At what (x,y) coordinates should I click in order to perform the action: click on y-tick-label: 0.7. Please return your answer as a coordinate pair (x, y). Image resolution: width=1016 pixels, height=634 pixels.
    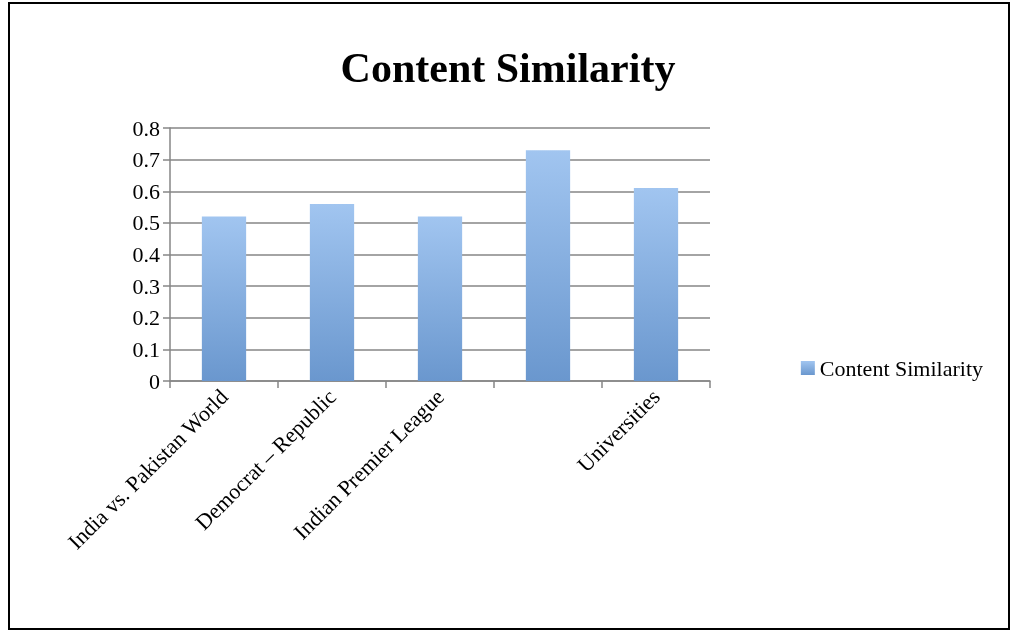
    Looking at the image, I should click on (146, 160).